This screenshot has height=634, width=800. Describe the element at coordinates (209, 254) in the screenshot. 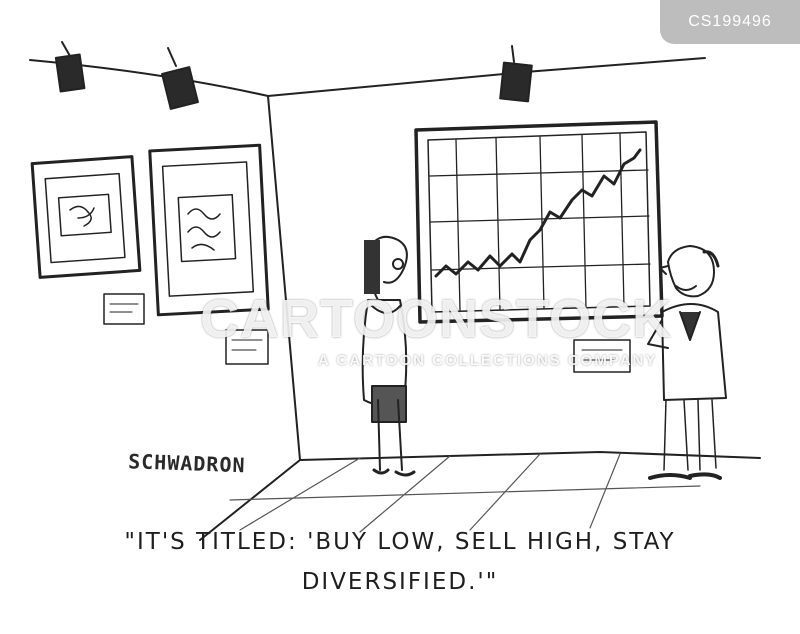

I see `painting-middle` at that location.